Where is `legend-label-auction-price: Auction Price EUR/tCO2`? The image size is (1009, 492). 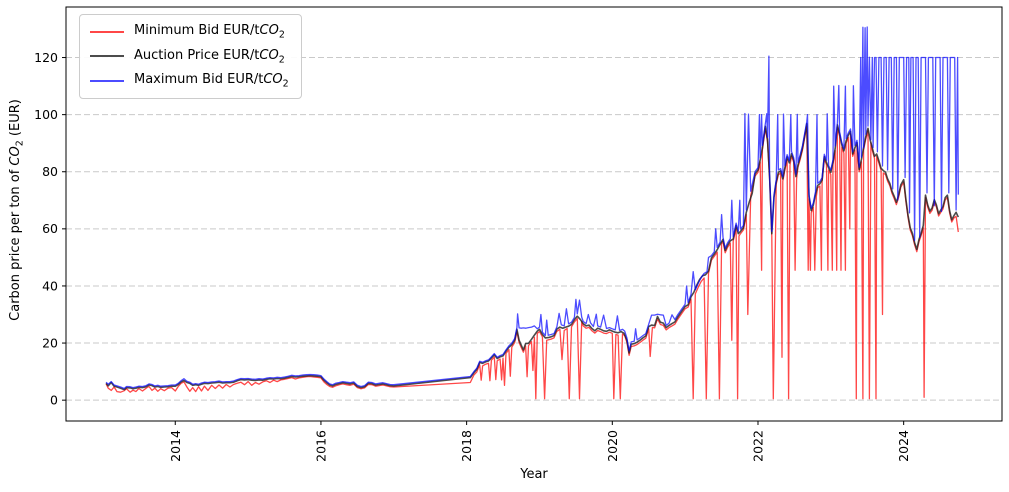
legend-label-auction-price: Auction Price EUR/tCO2 is located at coordinates (209, 57).